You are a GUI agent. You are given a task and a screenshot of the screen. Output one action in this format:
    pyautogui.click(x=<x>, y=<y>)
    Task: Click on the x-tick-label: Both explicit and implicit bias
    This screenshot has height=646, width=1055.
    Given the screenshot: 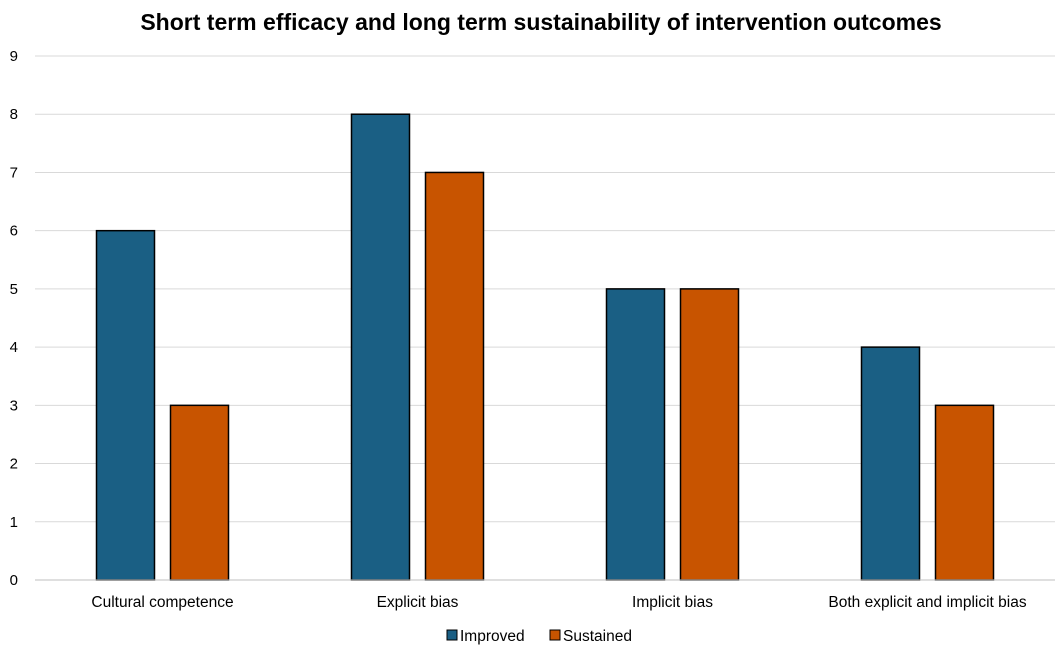 What is the action you would take?
    pyautogui.click(x=927, y=602)
    